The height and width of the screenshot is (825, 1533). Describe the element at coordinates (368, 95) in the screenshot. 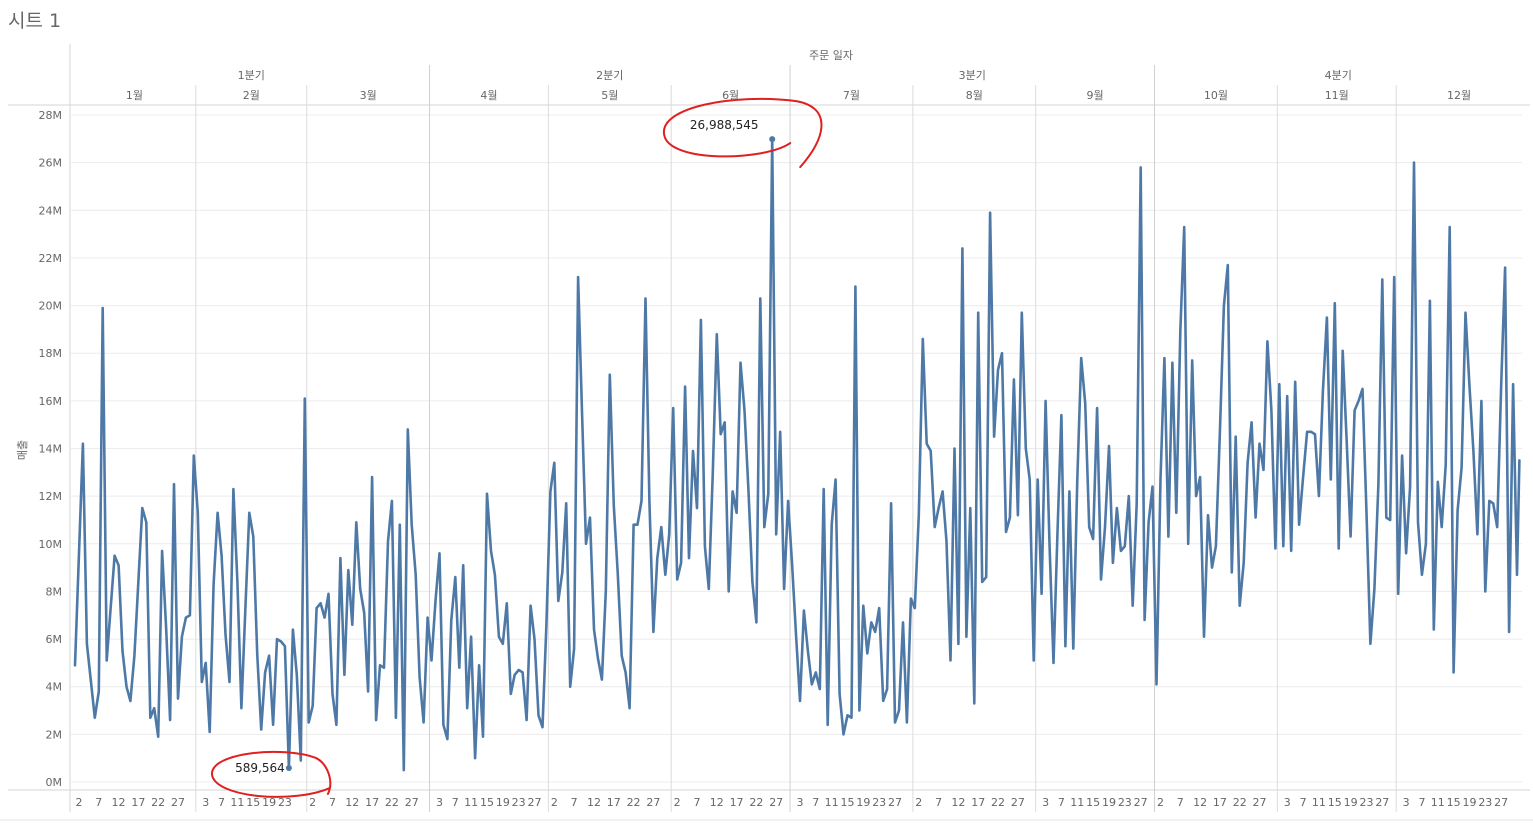

I see `month-label: 3월` at that location.